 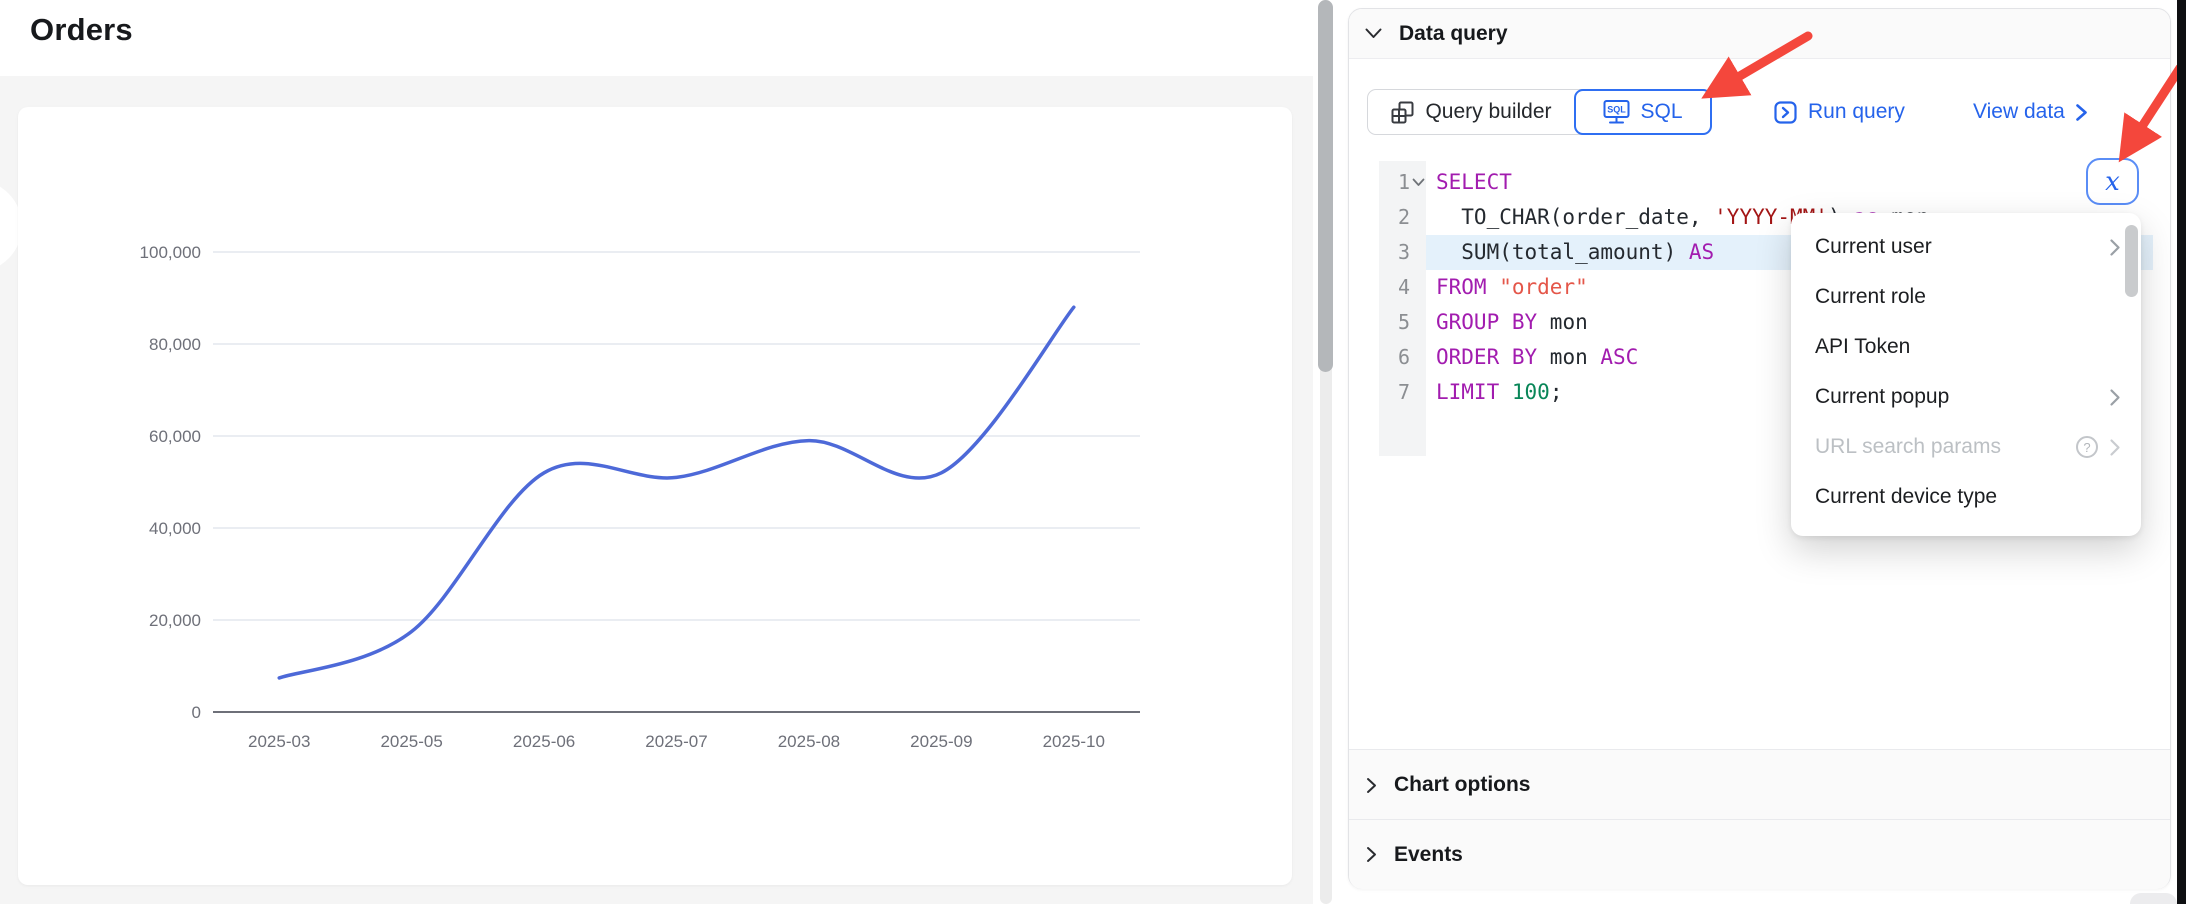 What do you see at coordinates (676, 741) in the screenshot?
I see `x-tick-label: 2025-07` at bounding box center [676, 741].